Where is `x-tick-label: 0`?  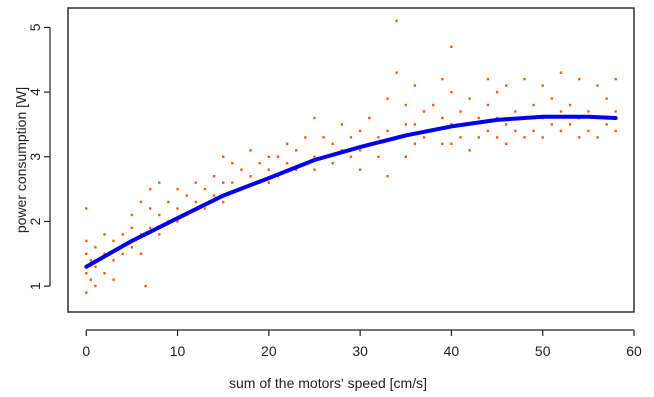 x-tick-label: 0 is located at coordinates (86, 351).